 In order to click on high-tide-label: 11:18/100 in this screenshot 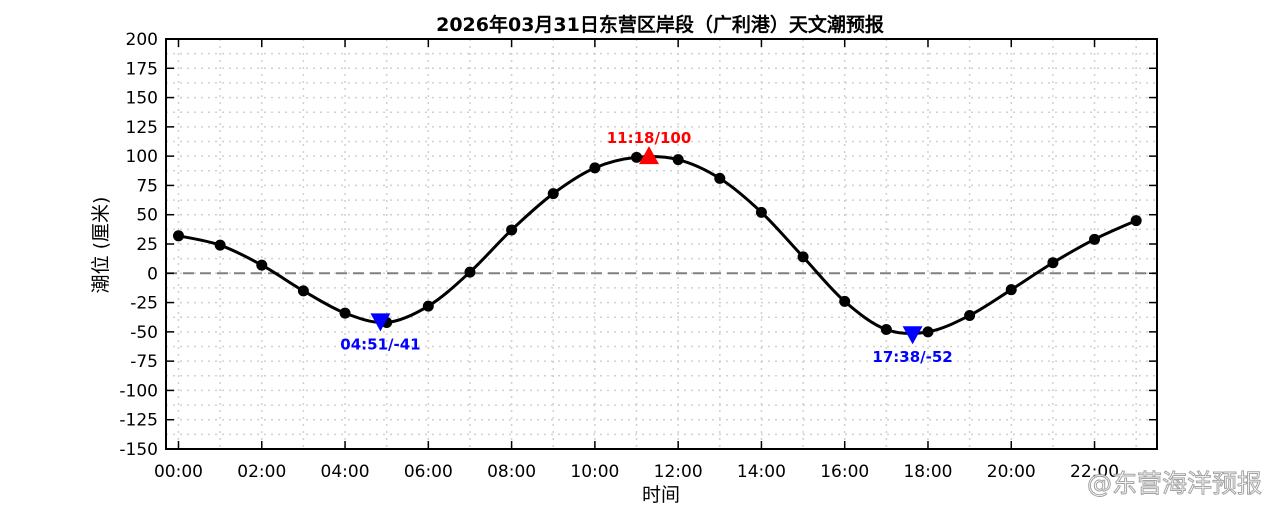, I will do `click(649, 138)`.